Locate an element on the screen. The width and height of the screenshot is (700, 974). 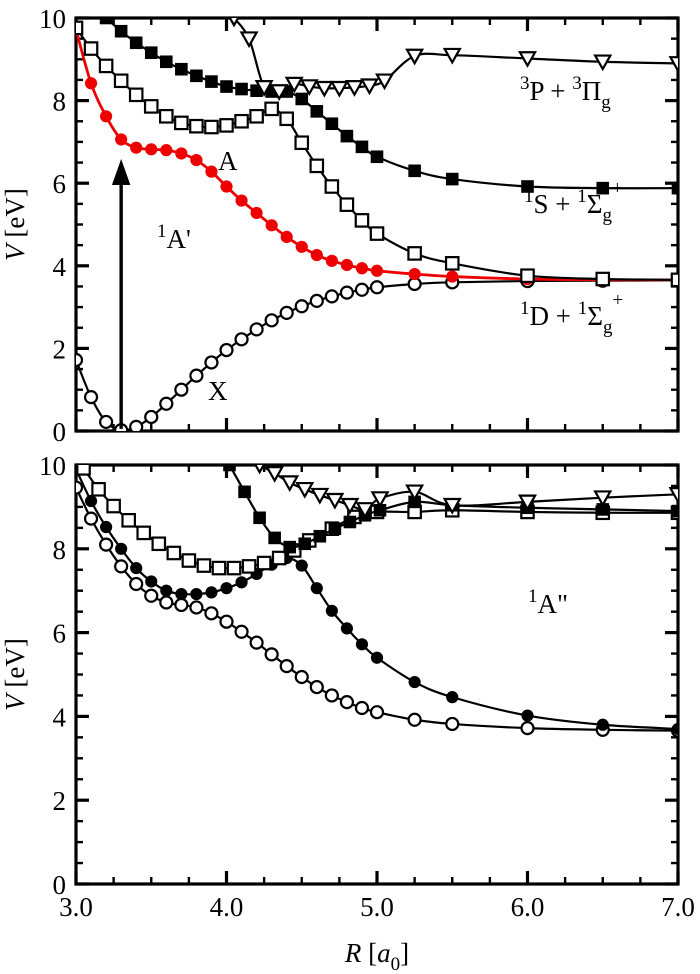
y-tick-label: 8 is located at coordinates (60, 550).